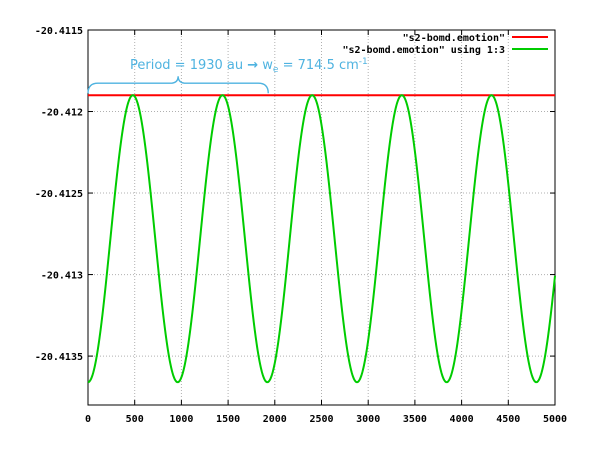 The height and width of the screenshot is (450, 600). What do you see at coordinates (252, 65) in the screenshot?
I see `arrow-icon: →` at bounding box center [252, 65].